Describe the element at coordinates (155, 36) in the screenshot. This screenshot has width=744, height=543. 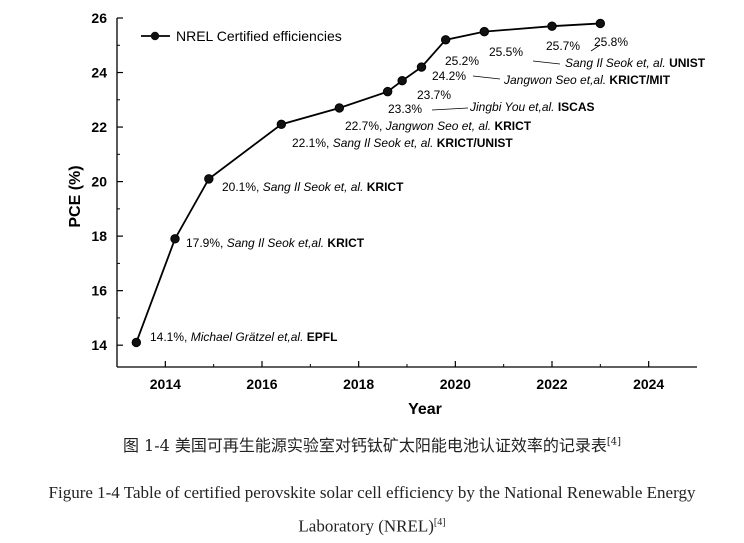
I see `legend-marker` at that location.